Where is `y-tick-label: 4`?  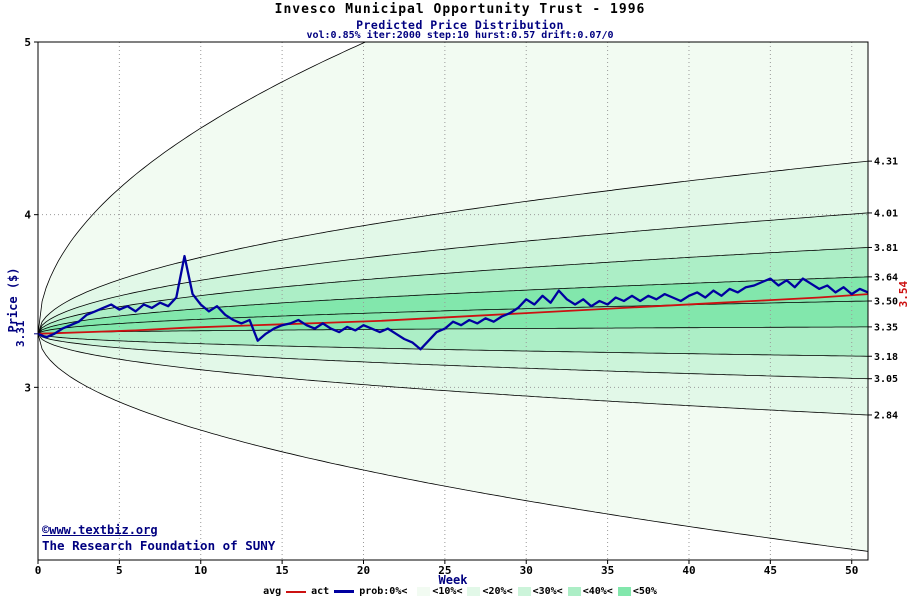 y-tick-label: 4 is located at coordinates (27, 215).